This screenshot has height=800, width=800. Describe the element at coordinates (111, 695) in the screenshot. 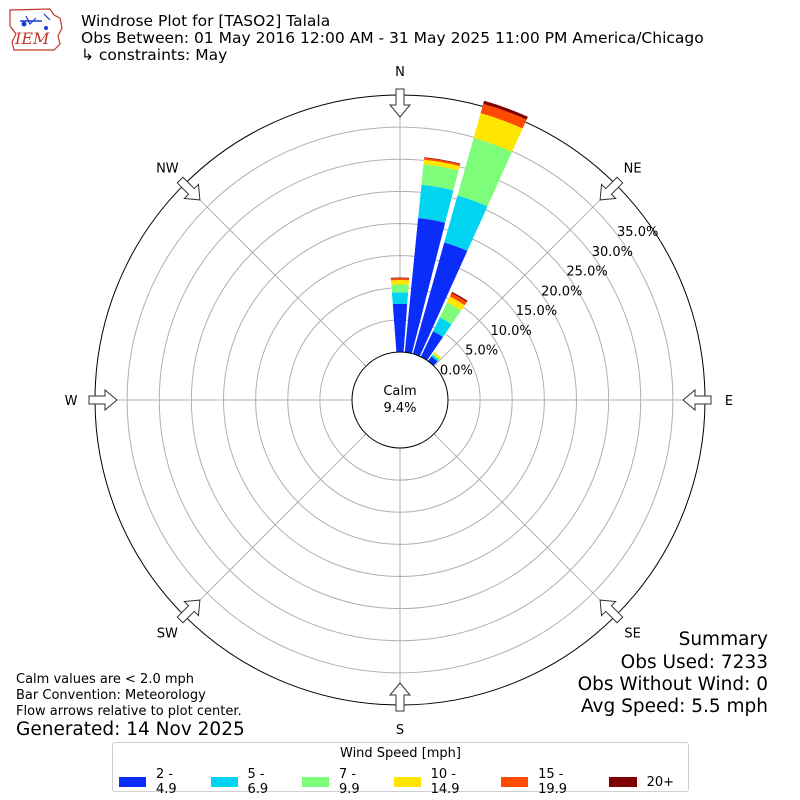

I see `bar-convention-note: Bar Convention: Meteorology` at that location.